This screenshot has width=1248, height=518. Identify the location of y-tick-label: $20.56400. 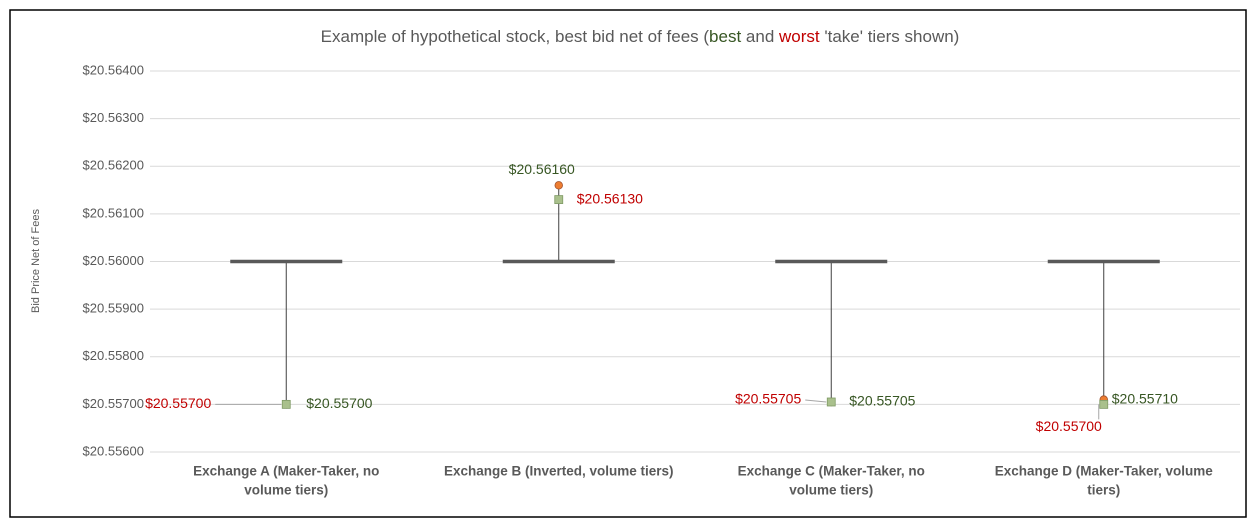
(113, 69).